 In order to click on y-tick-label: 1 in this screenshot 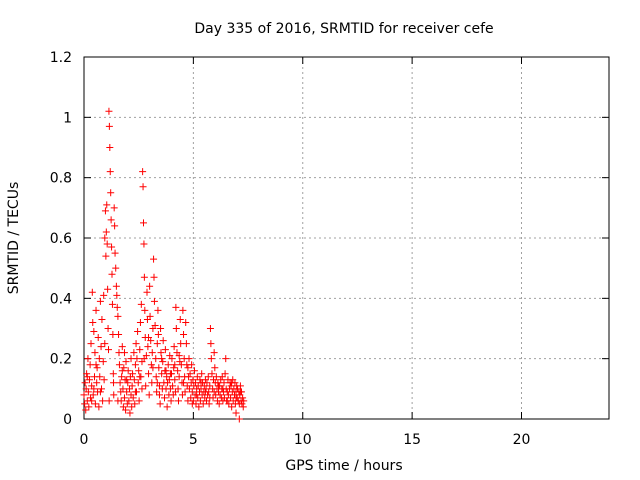, I will do `click(67, 118)`.